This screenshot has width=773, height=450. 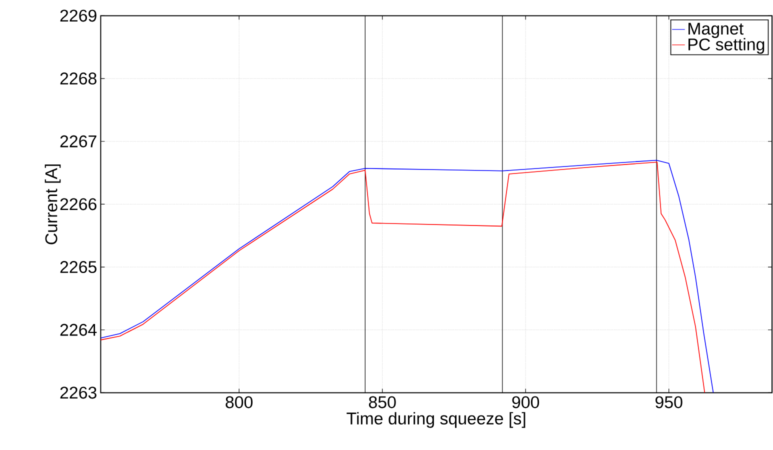 I want to click on x-tick-label: 800, so click(x=239, y=402).